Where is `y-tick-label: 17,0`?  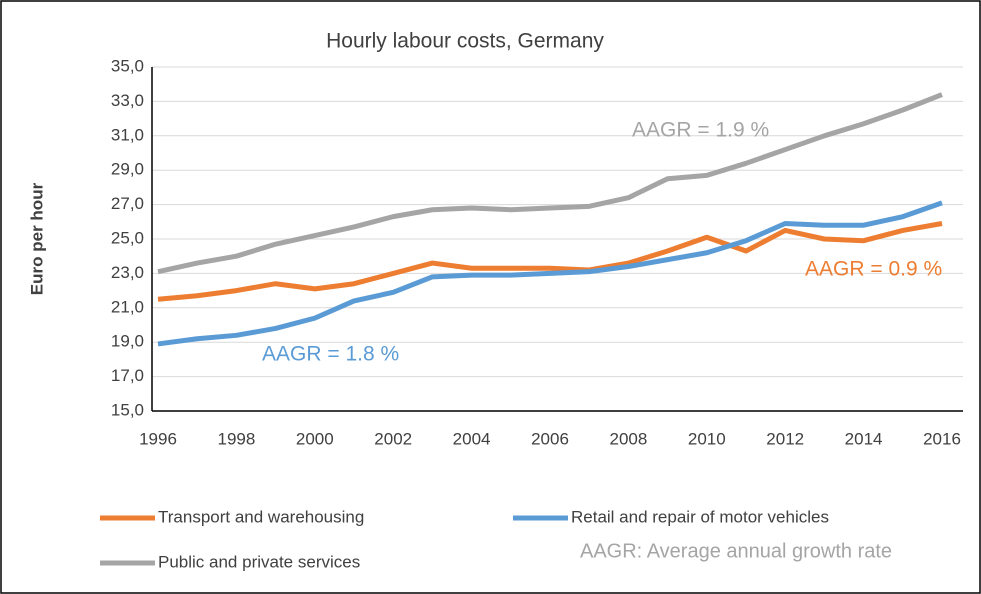
y-tick-label: 17,0 is located at coordinates (127, 375).